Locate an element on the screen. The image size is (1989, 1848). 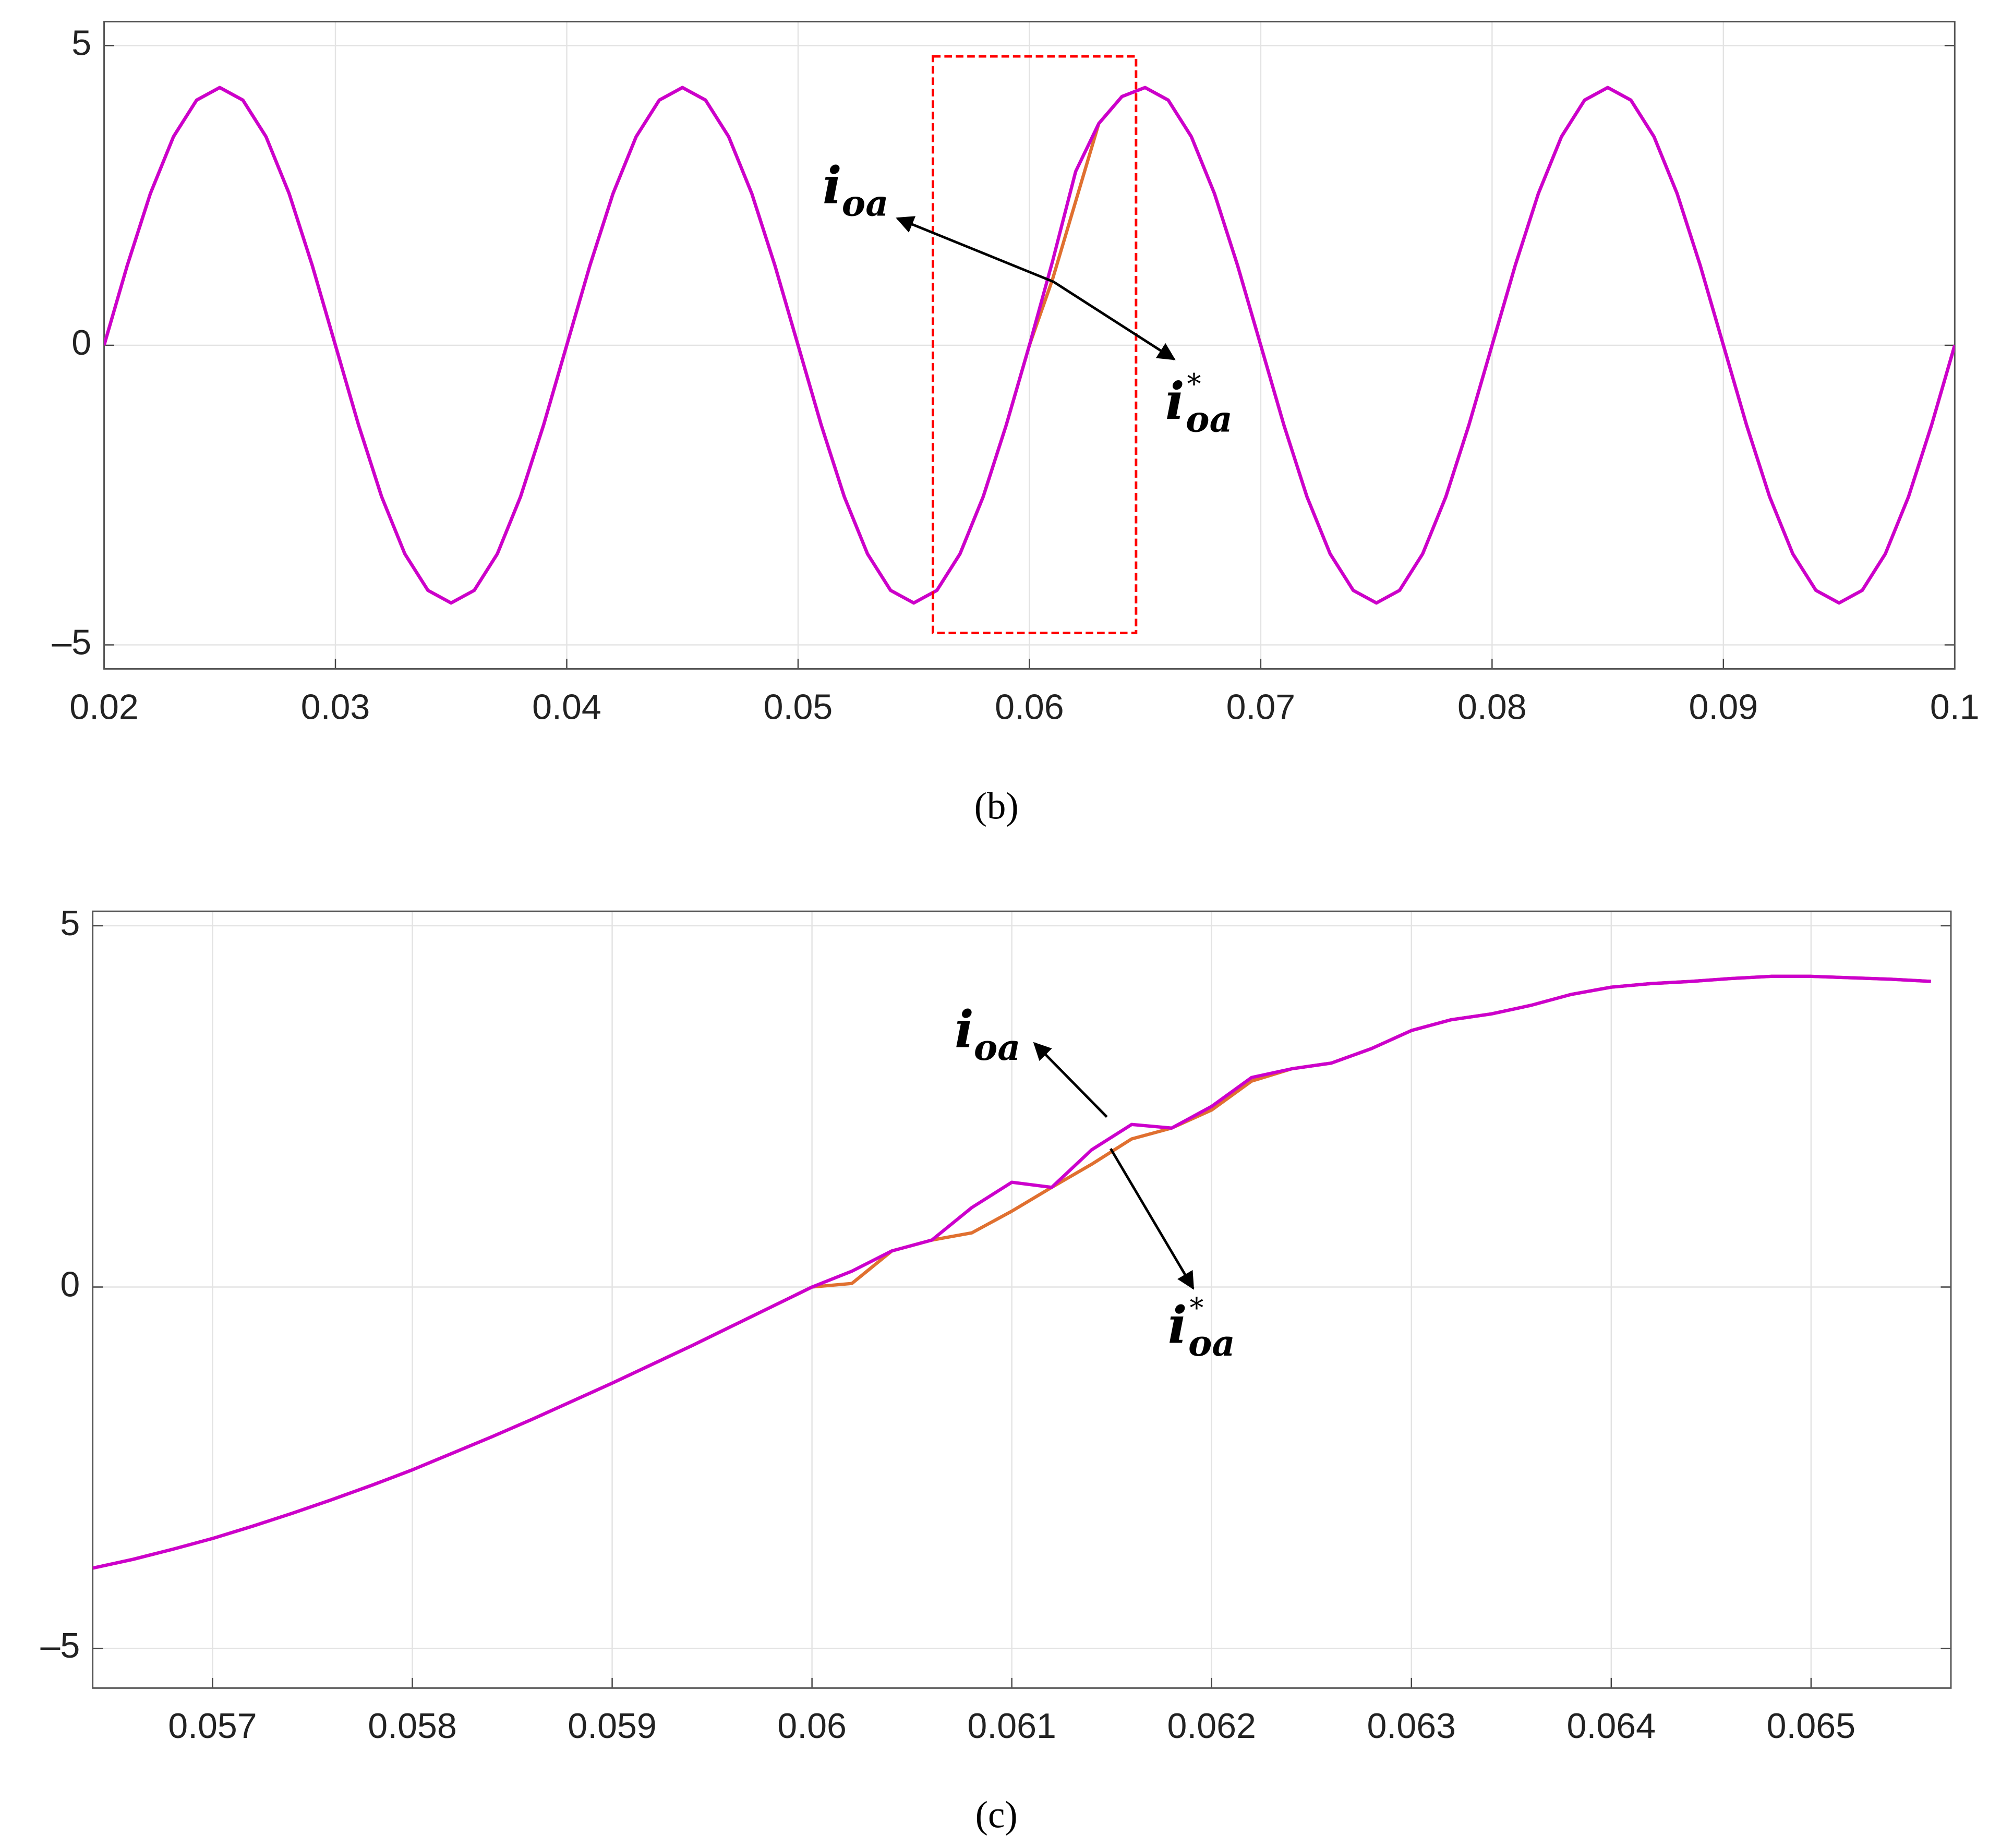
x-tick-label: 0.061 is located at coordinates (1011, 1726).